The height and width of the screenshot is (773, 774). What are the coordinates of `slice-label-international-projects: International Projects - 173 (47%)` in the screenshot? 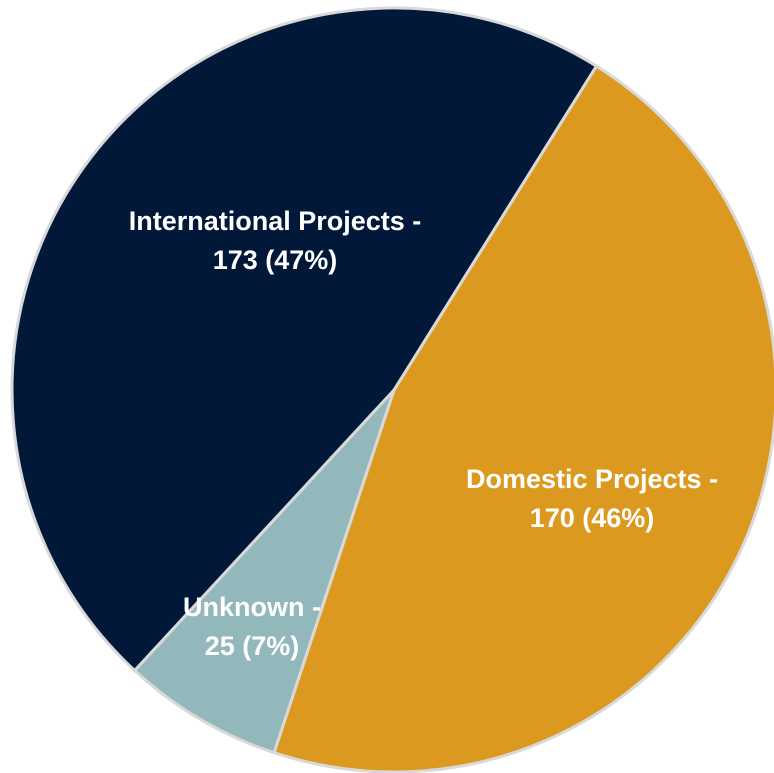 It's located at (275, 240).